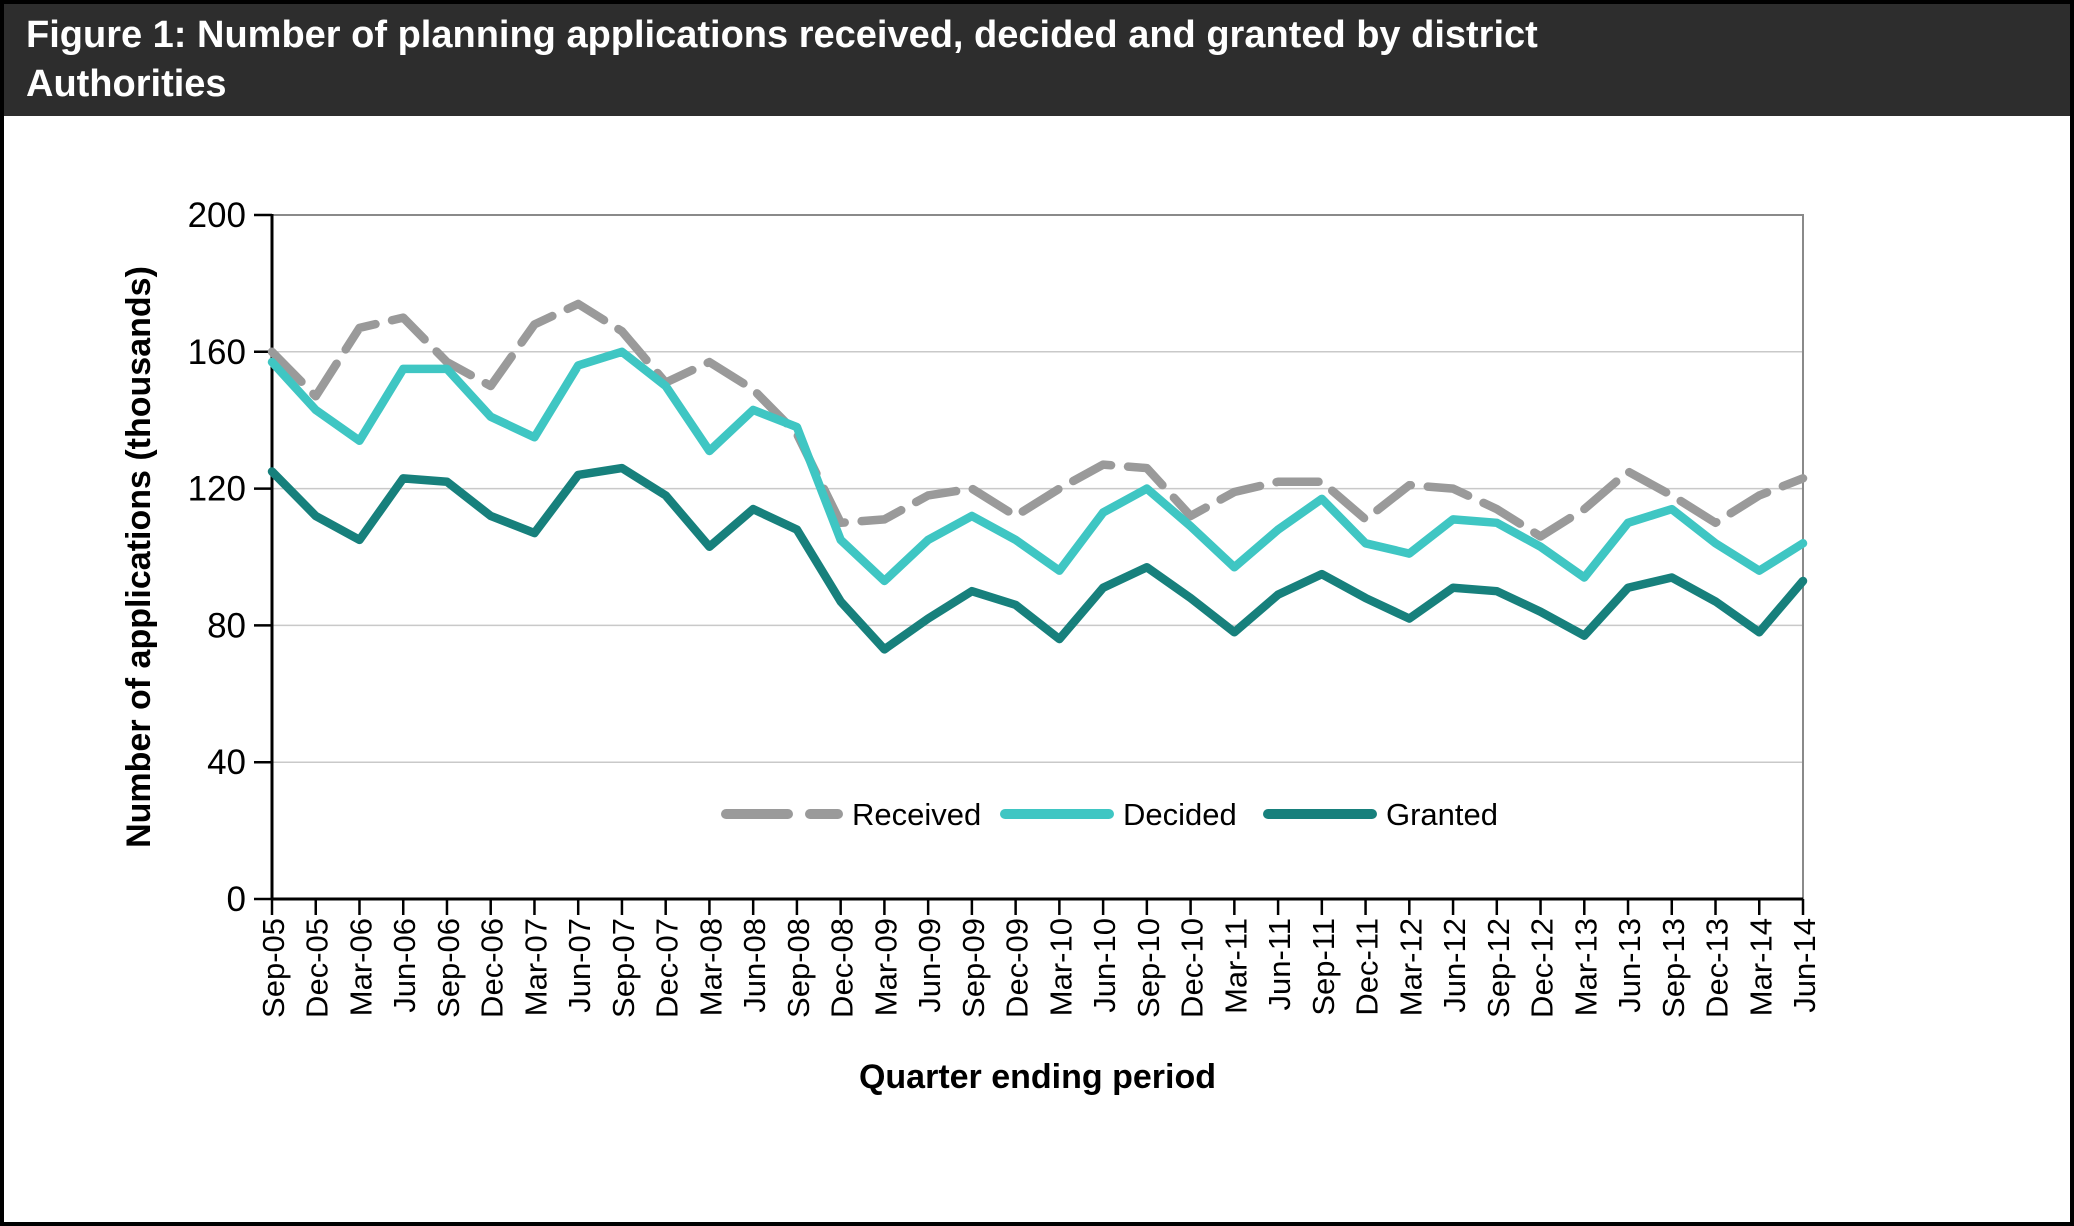  What do you see at coordinates (754, 965) in the screenshot?
I see `x-tick-label: Jun-08` at bounding box center [754, 965].